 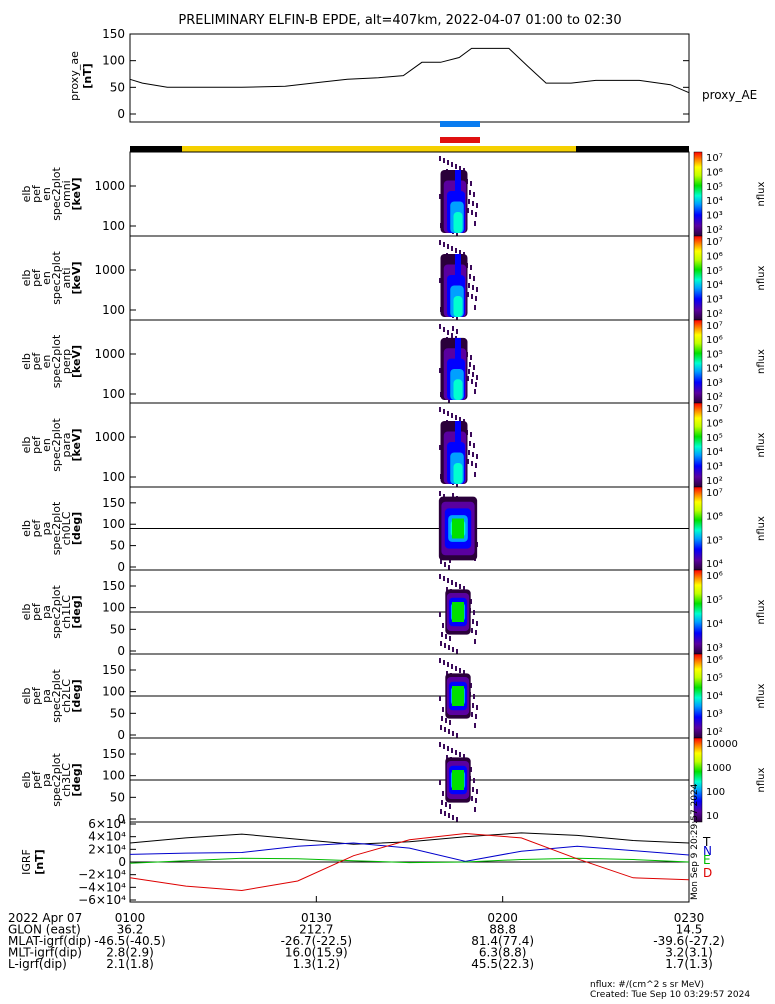 What do you see at coordinates (707, 851) in the screenshot?
I see `igrf-legend-n: N` at bounding box center [707, 851].